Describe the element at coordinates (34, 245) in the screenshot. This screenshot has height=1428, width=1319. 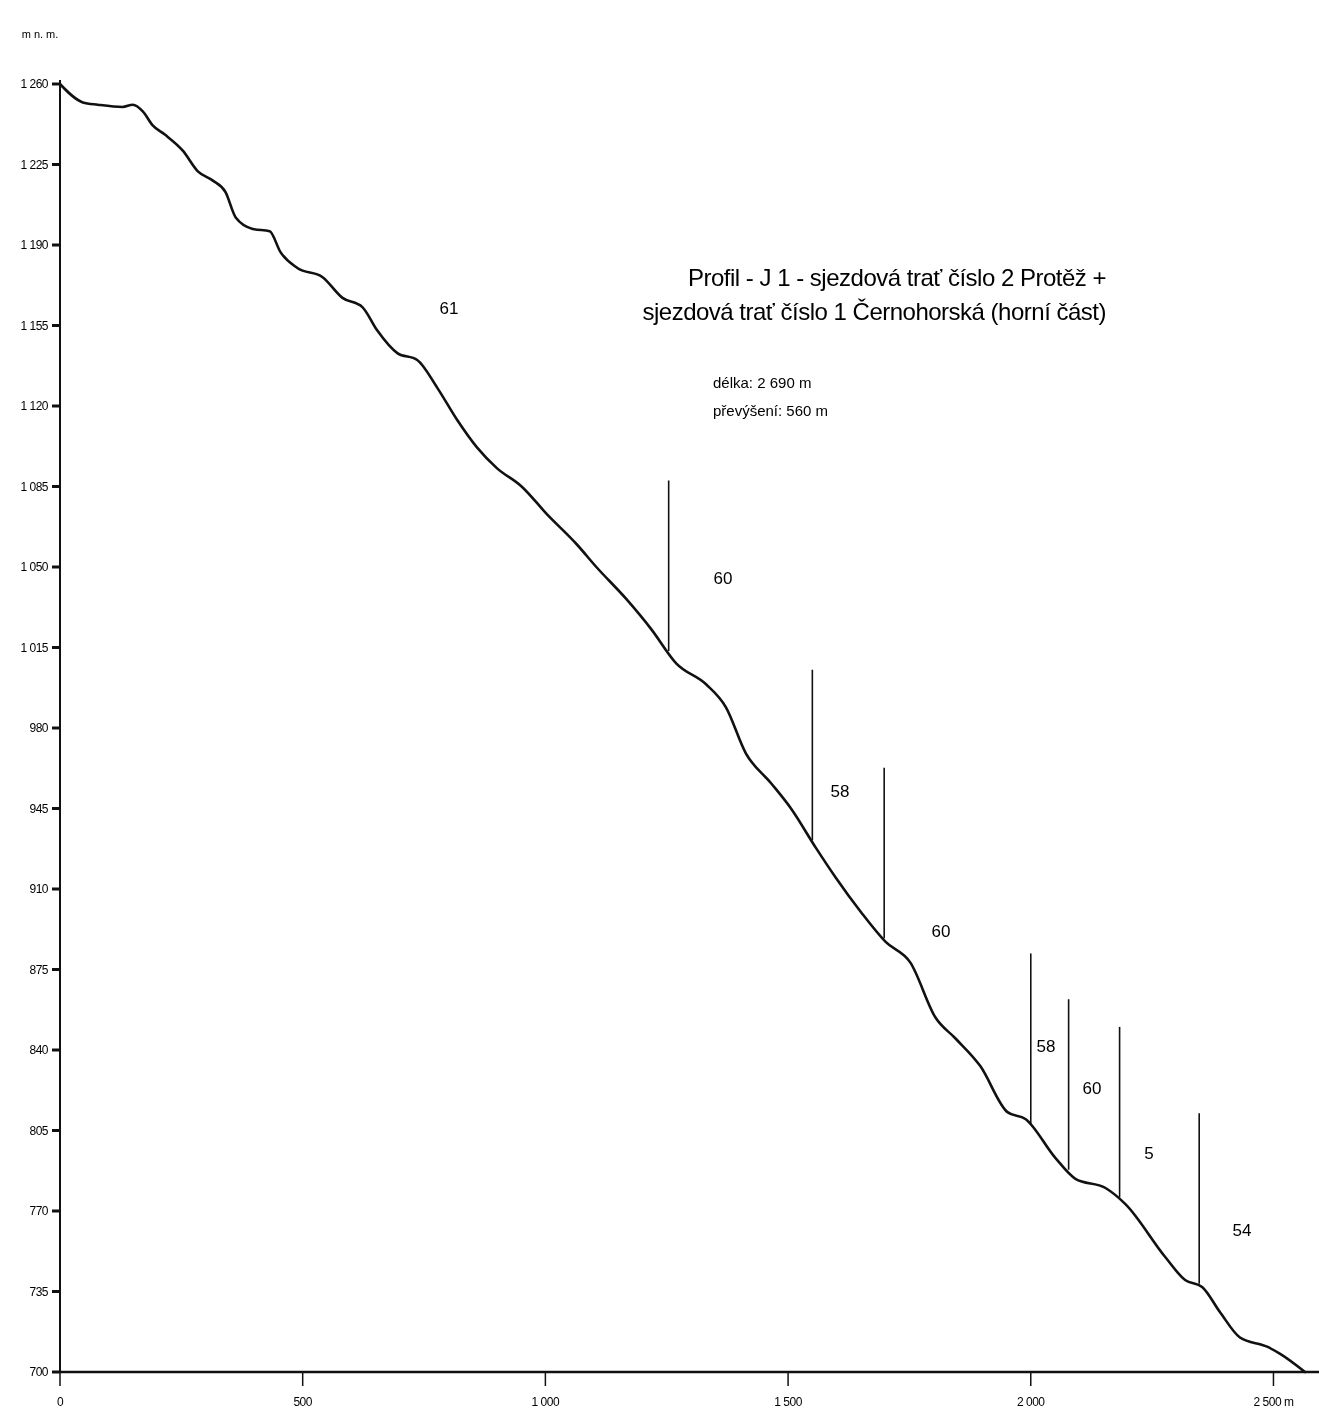
I see `y-tick-label: 1 190` at that location.